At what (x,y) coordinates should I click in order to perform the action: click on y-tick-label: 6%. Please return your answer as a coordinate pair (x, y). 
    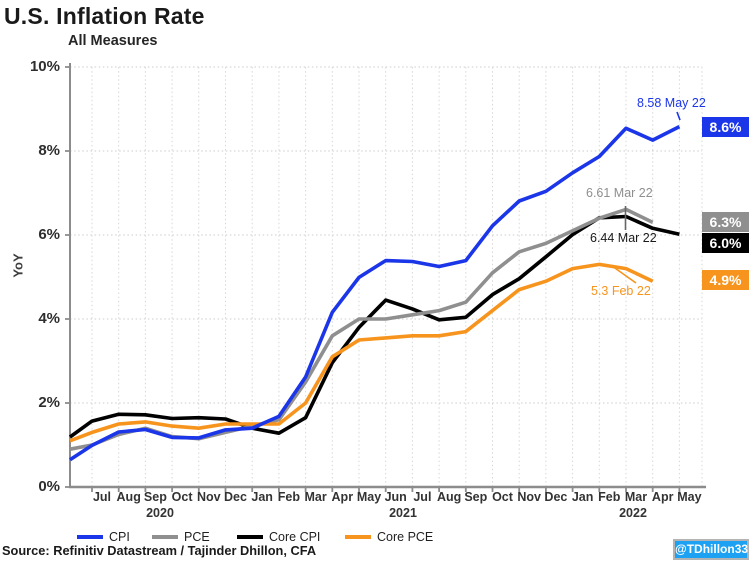
    Looking at the image, I should click on (49, 234).